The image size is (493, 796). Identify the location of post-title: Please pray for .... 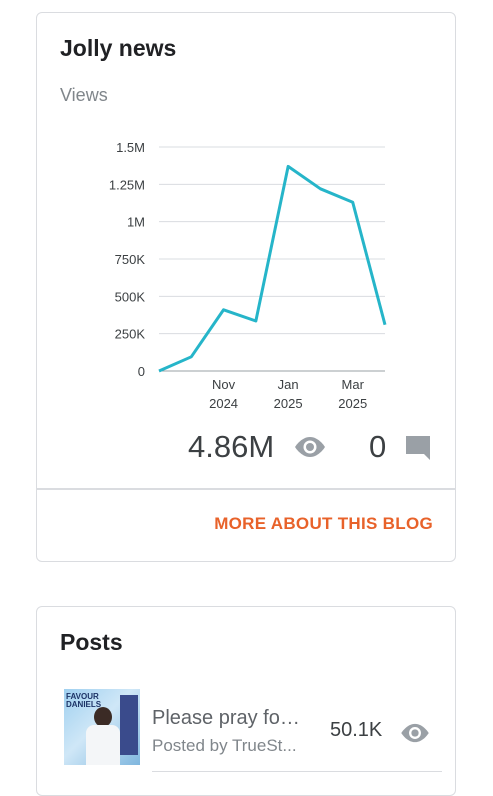
(227, 718).